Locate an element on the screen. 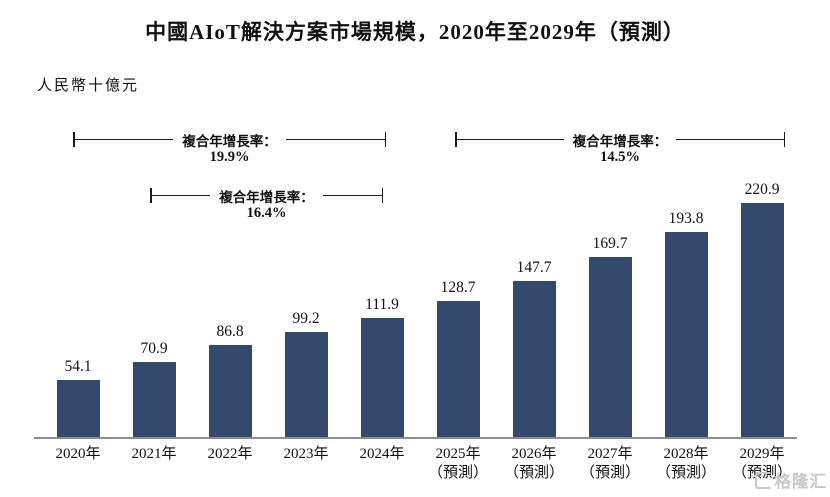  bar-column: 111.9 is located at coordinates (382, 307).